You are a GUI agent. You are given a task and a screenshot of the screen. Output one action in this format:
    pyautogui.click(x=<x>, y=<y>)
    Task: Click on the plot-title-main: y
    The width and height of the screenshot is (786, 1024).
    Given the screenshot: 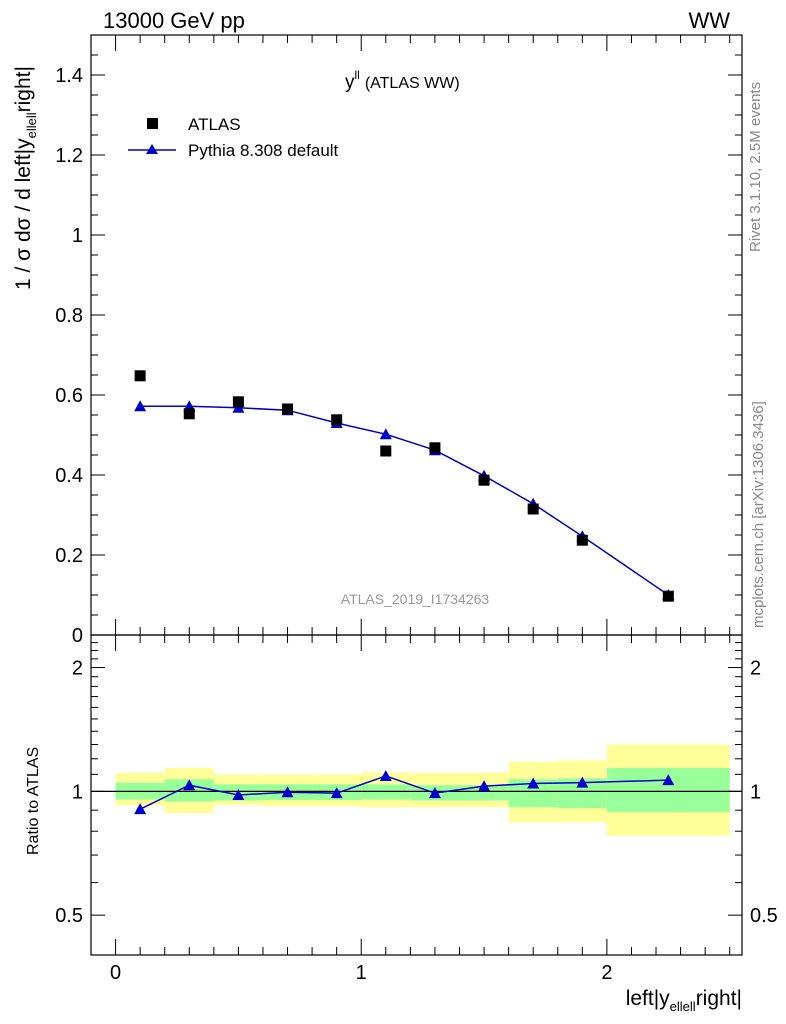 What is the action you would take?
    pyautogui.click(x=350, y=82)
    